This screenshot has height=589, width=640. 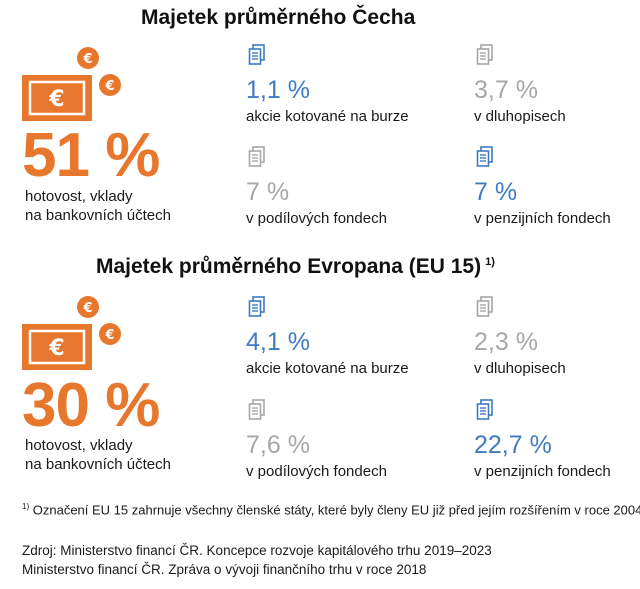 I want to click on big-percentage-label-czech: hotovost, vklady na bankovních účtech, so click(x=98, y=206).